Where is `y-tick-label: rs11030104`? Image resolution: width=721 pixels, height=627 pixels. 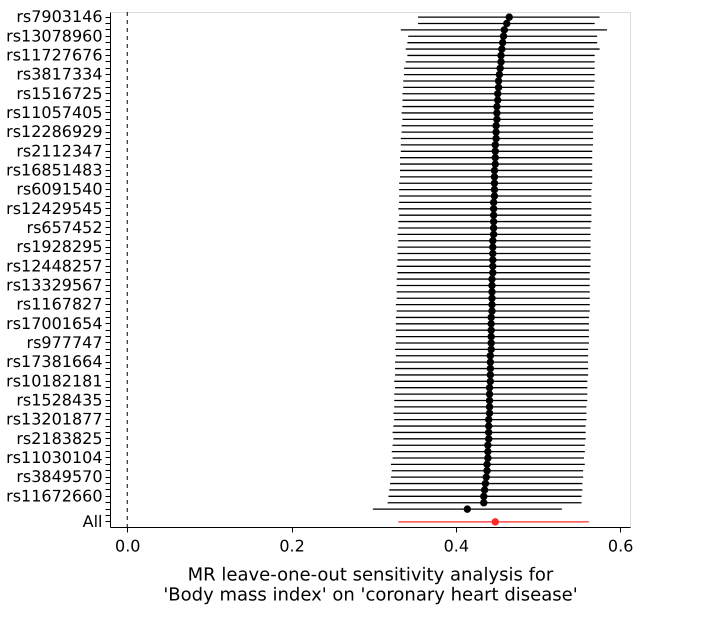 y-tick-label: rs11030104 is located at coordinates (54, 457).